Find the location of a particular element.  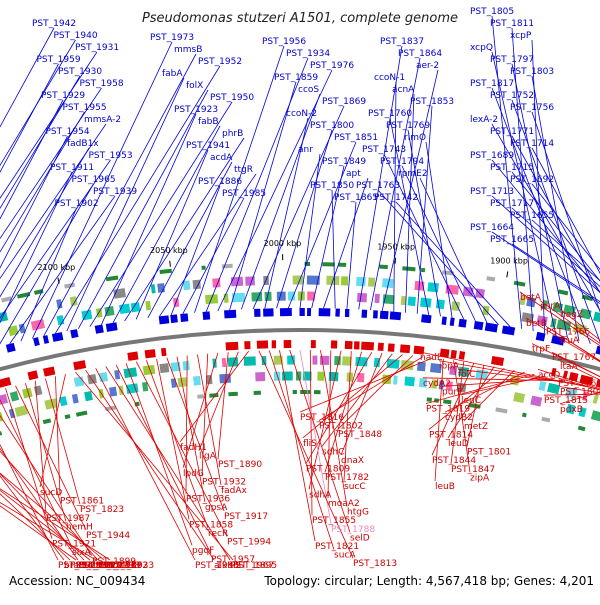

gene-label-minus: truA is located at coordinates (570, 341).